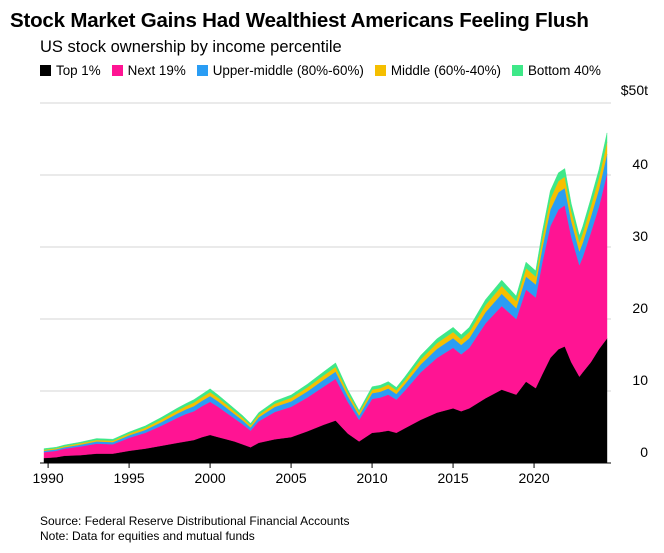 This screenshot has width=664, height=553. Describe the element at coordinates (147, 536) in the screenshot. I see `data-note: Note: Data for equities and mutual funds` at that location.